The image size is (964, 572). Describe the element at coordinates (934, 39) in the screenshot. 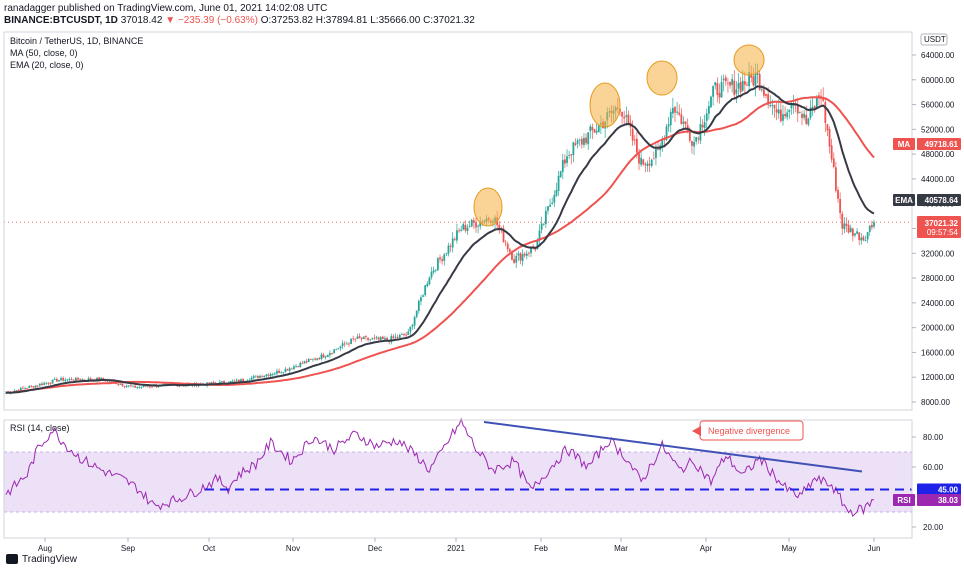

I see `currency-badge` at that location.